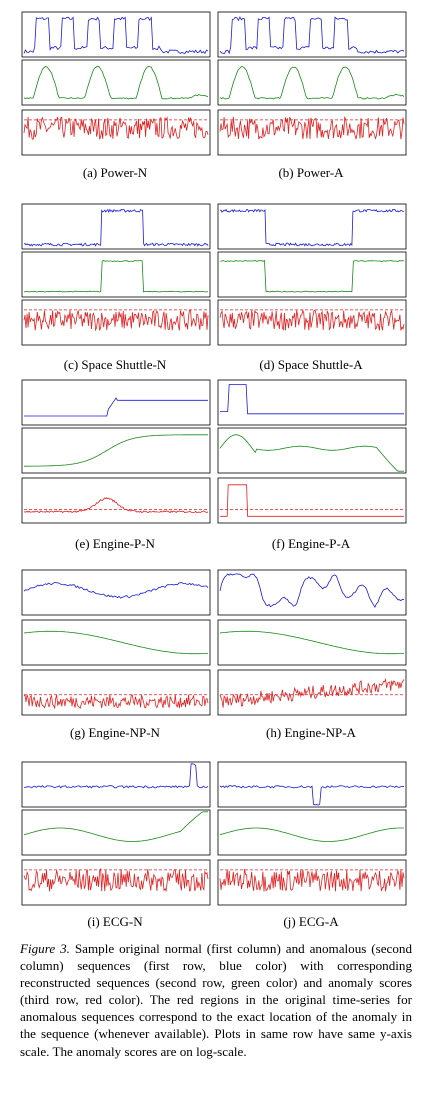  I want to click on panel-b-score, so click(312, 132).